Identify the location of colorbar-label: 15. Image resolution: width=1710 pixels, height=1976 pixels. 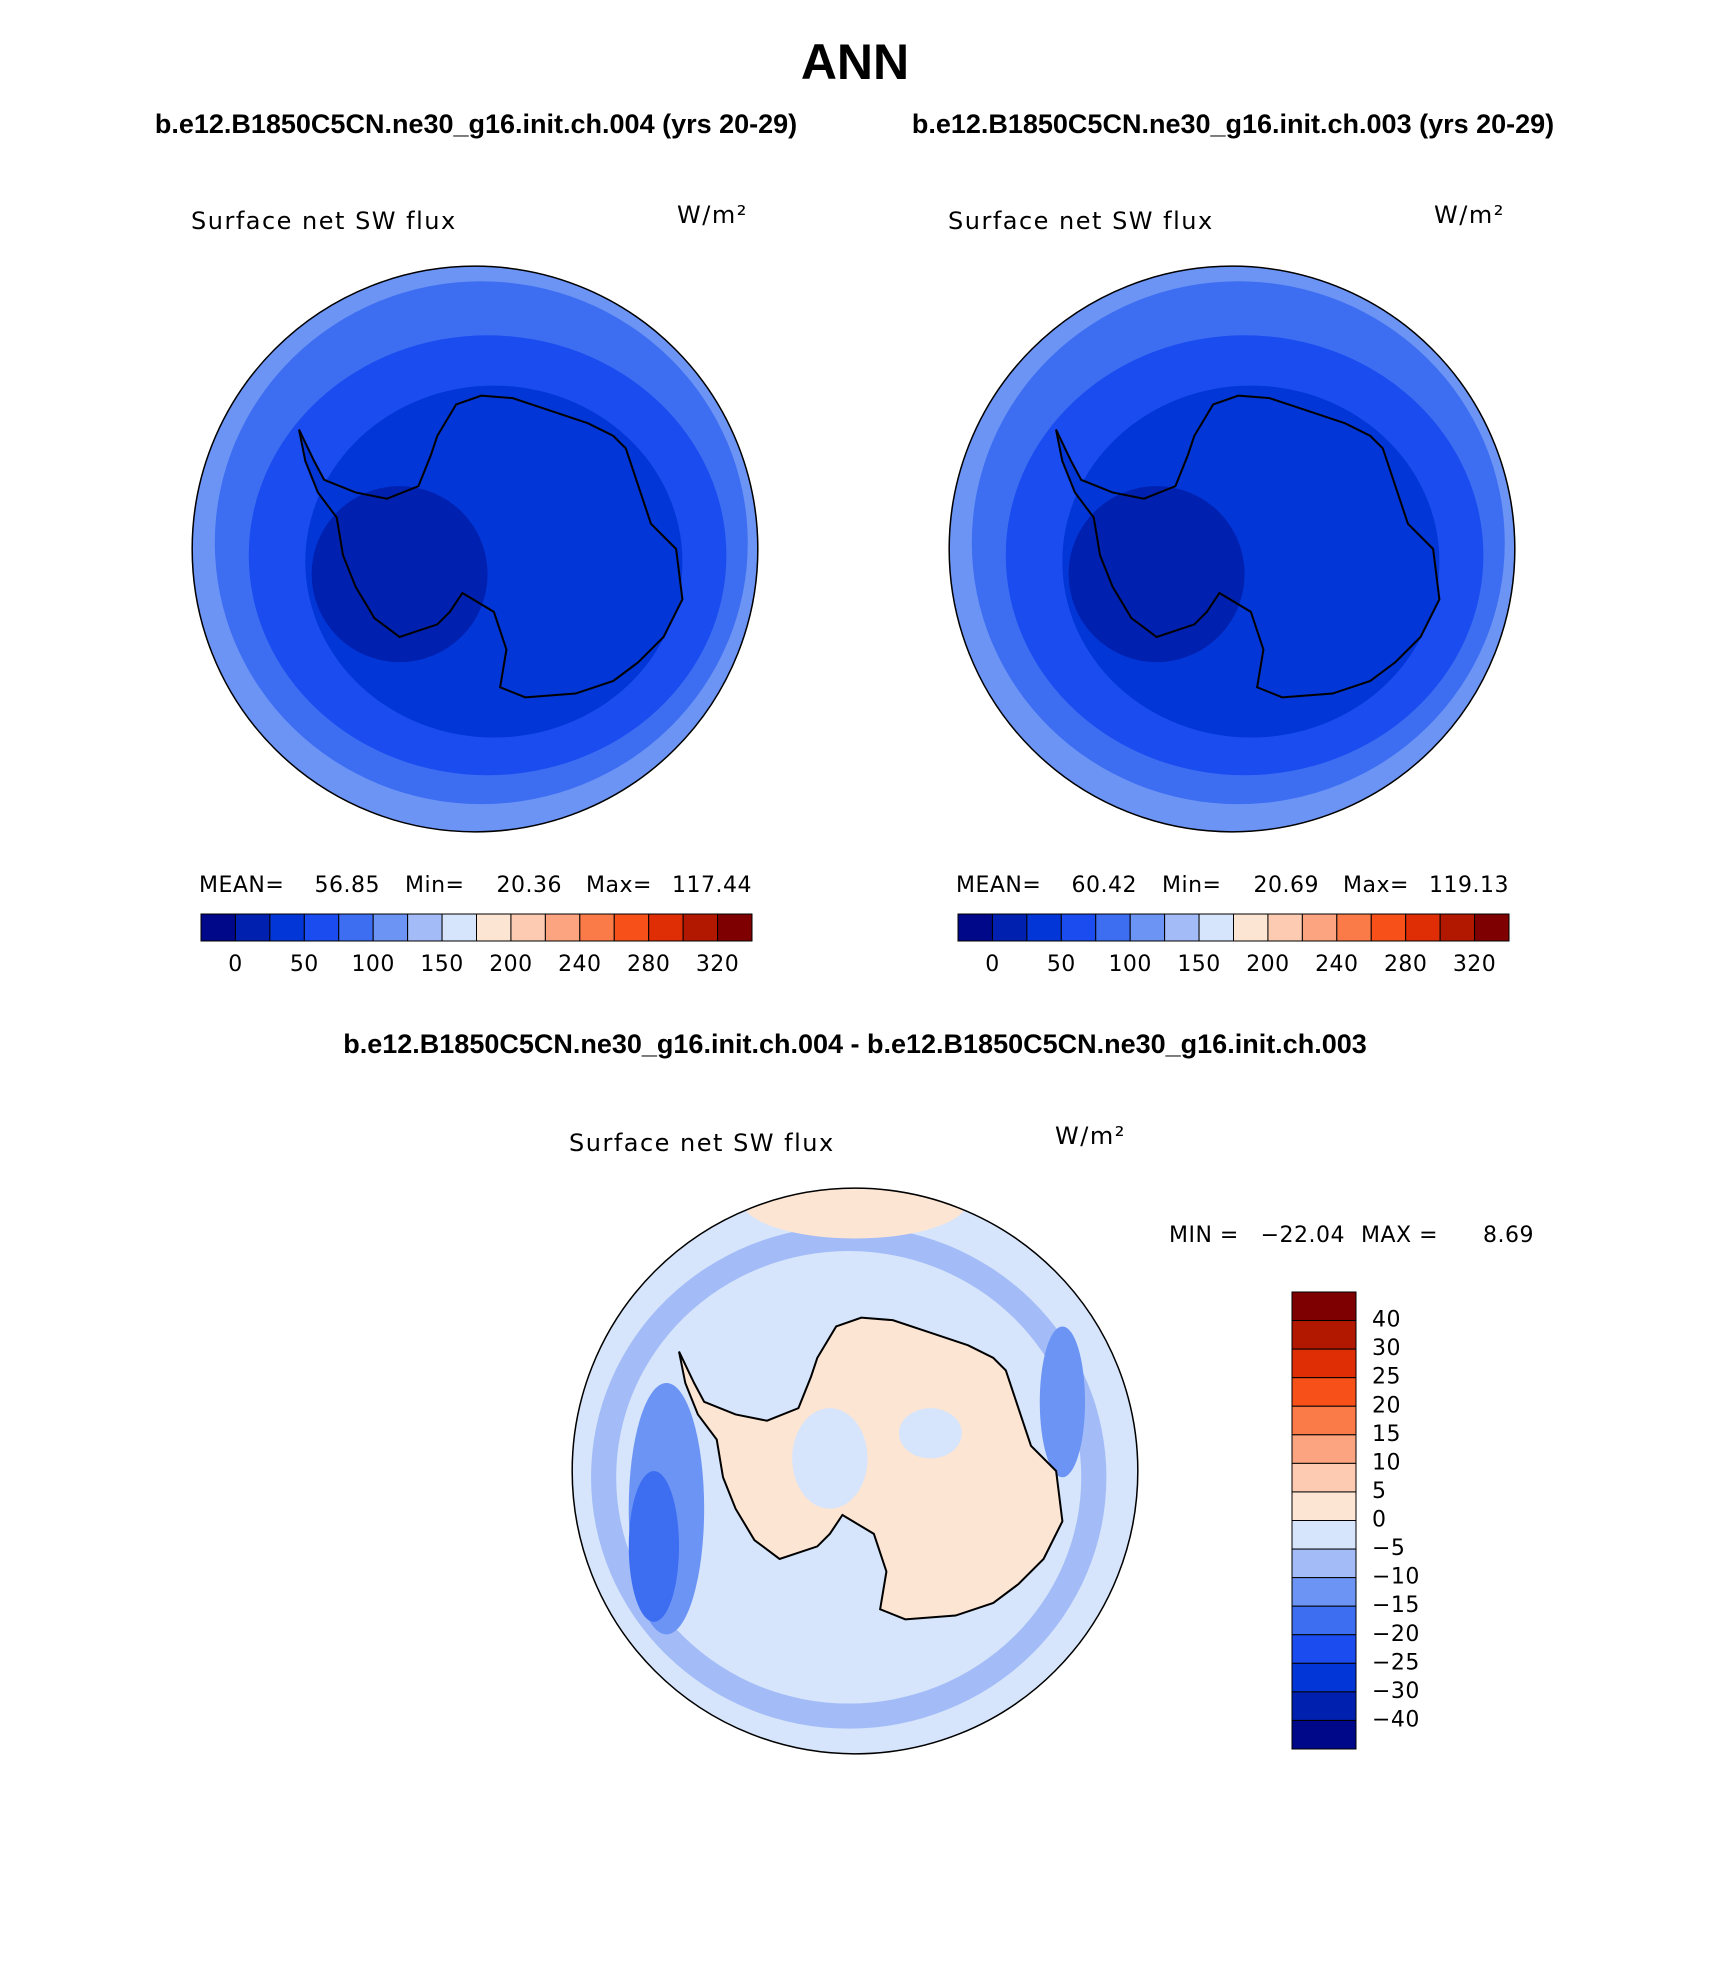
(1386, 1434).